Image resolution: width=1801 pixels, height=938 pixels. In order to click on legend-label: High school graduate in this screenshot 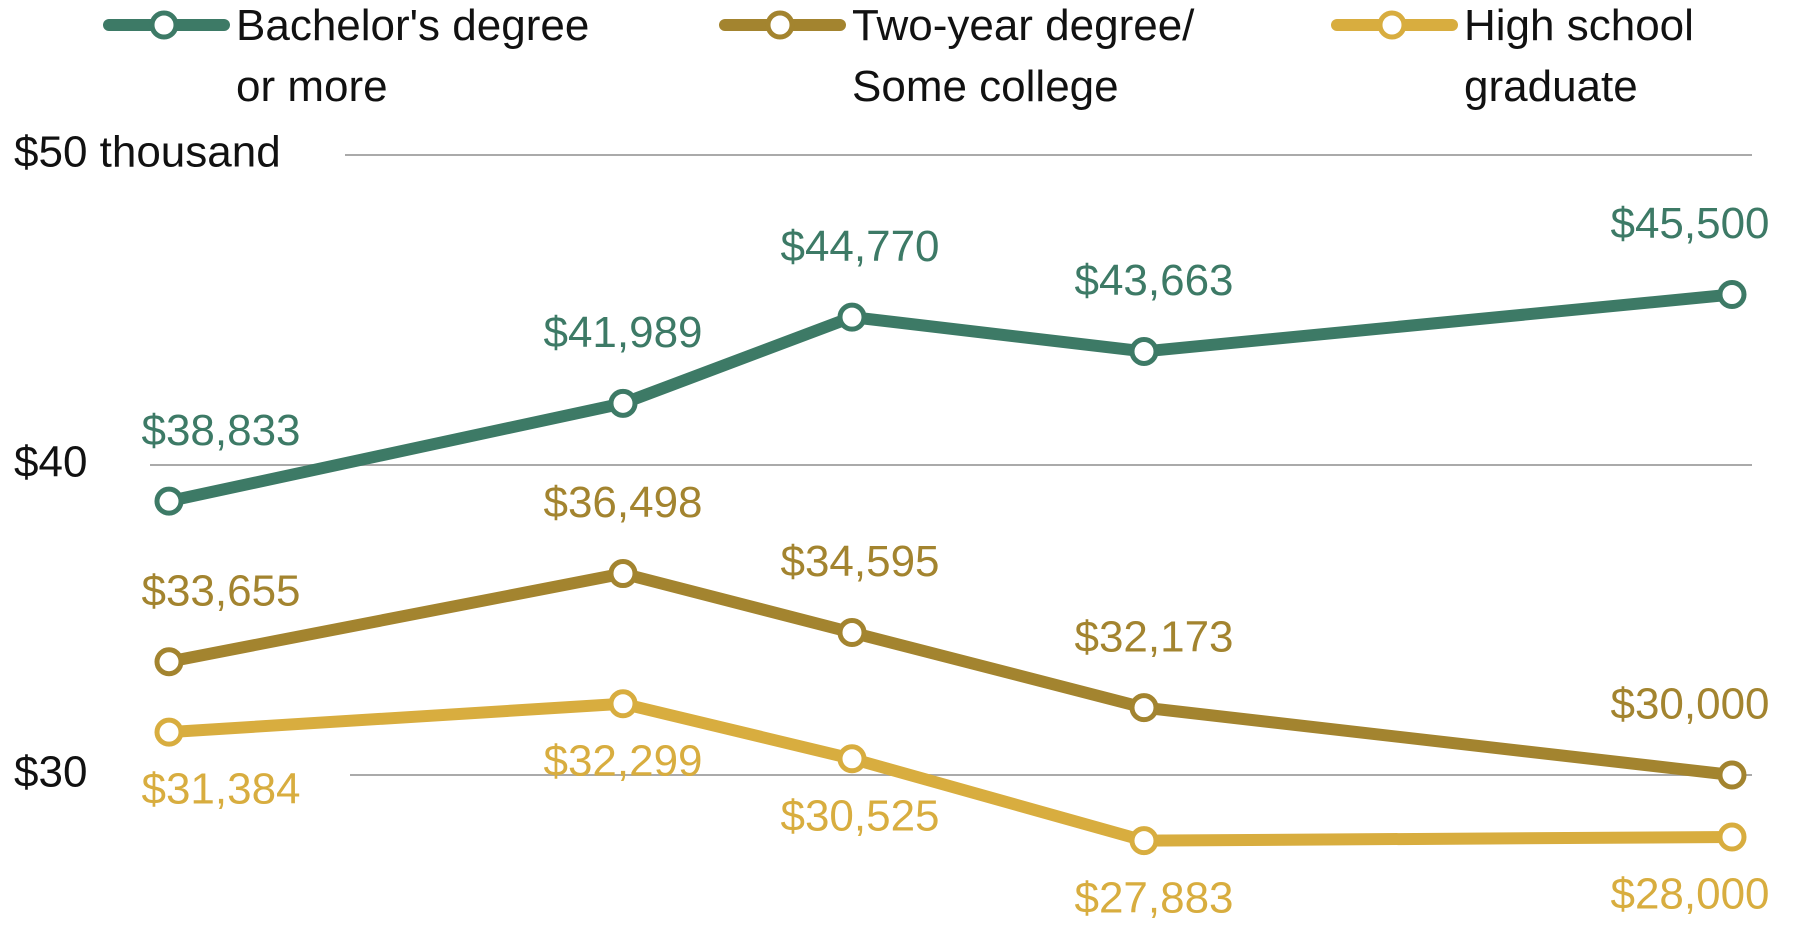, I will do `click(1579, 56)`.